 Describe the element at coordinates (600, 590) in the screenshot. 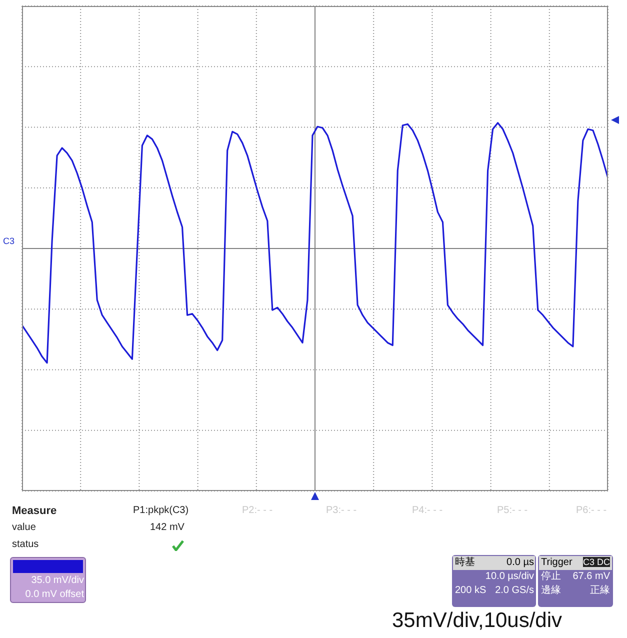

I see `text: 正緣` at that location.